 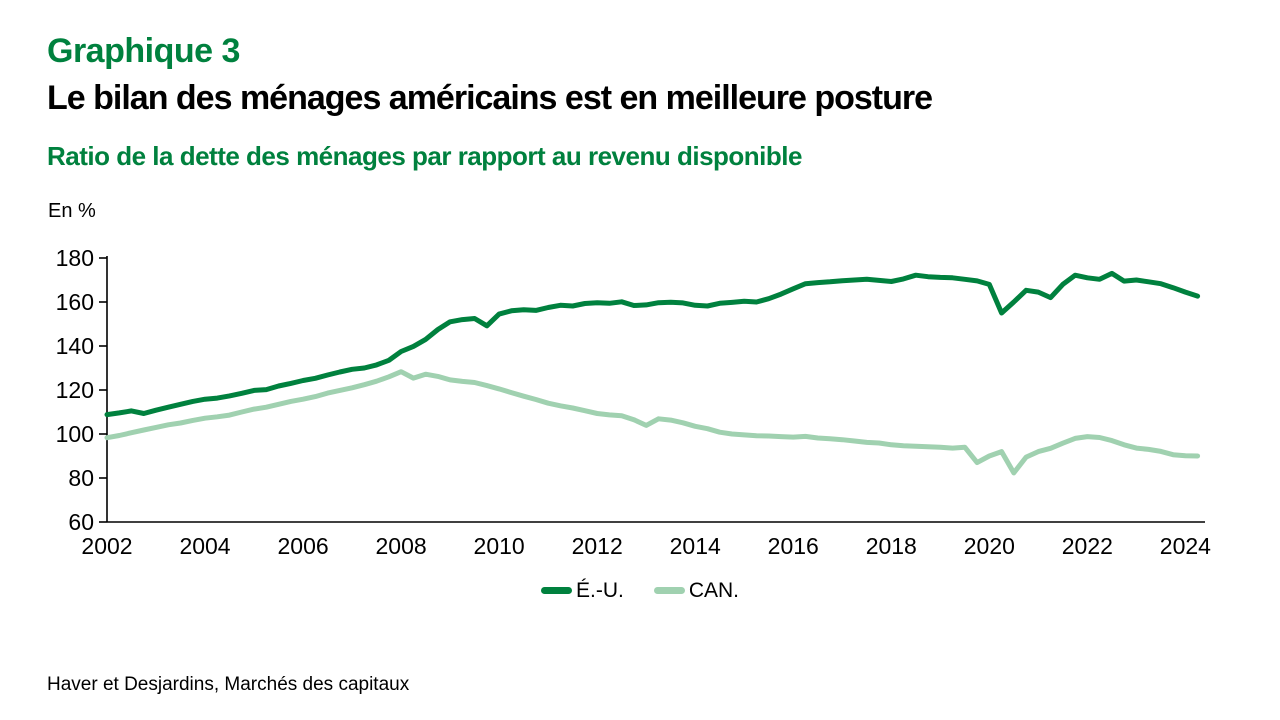 I want to click on legend-item-can: CAN., so click(x=696, y=590).